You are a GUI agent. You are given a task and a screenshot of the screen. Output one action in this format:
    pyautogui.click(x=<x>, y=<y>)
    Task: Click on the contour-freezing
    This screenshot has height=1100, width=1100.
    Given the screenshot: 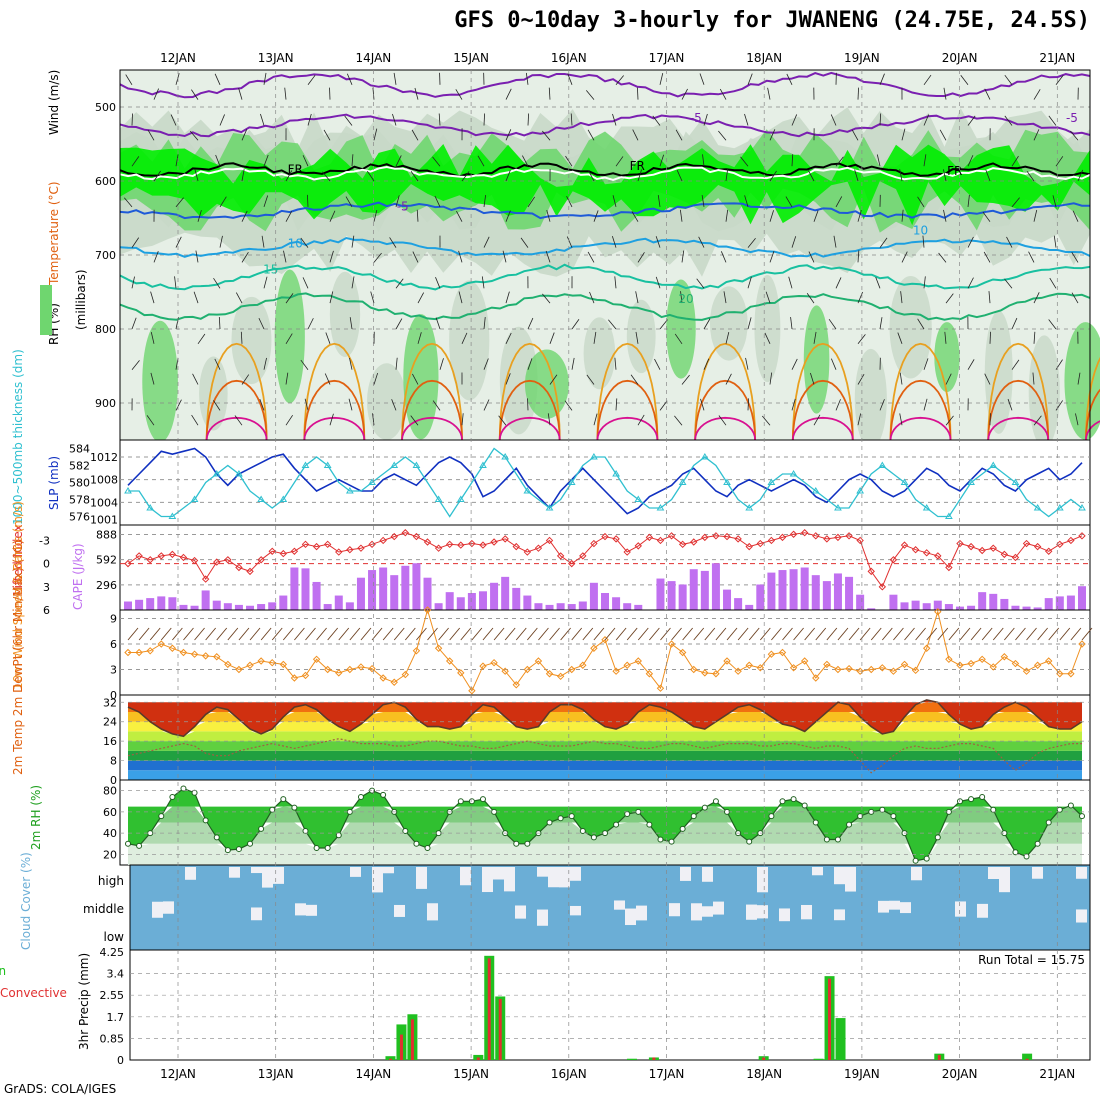 What is the action you would take?
    pyautogui.click(x=605, y=170)
    